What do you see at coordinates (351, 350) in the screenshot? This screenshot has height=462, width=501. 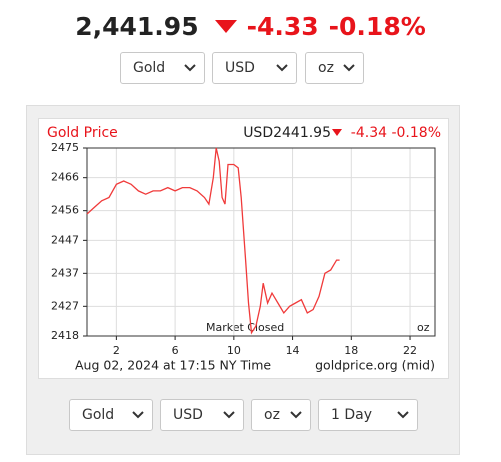 I see `x-tick-label: 18` at bounding box center [351, 350].